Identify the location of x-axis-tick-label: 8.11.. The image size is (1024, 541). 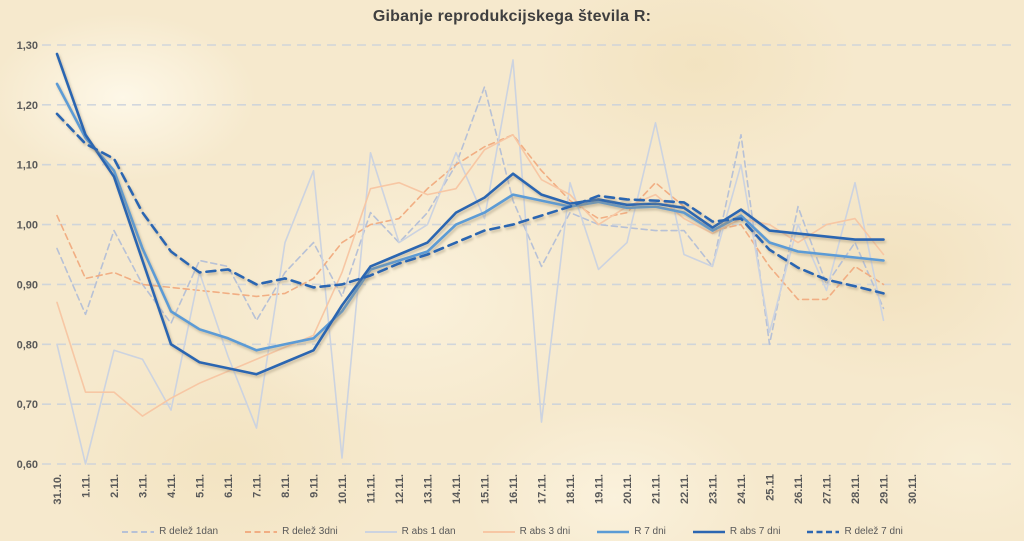
(286, 486).